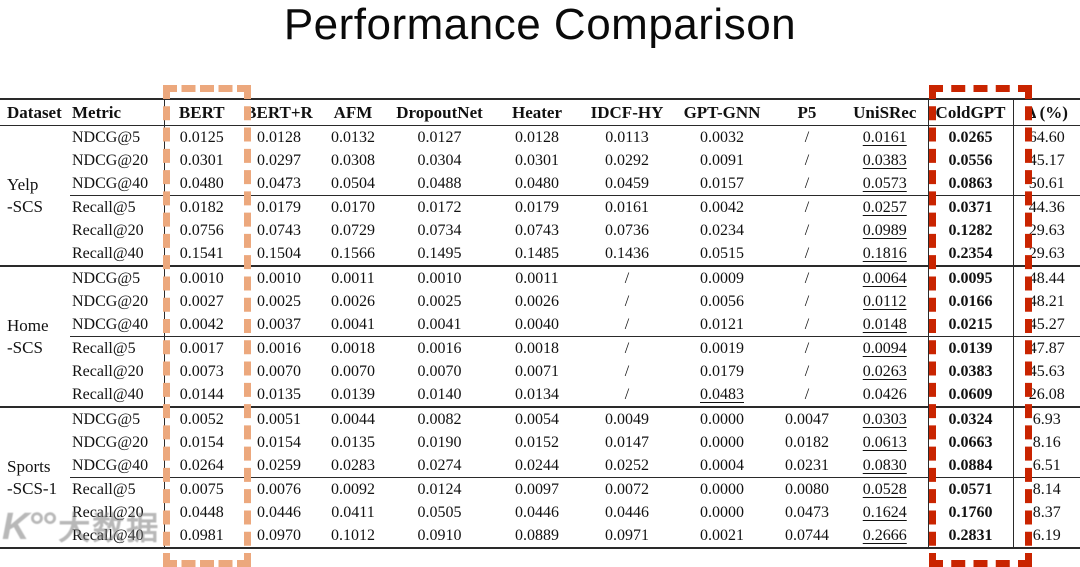 The width and height of the screenshot is (1080, 567). Describe the element at coordinates (35, 336) in the screenshot. I see `dataset-label: Home -SCS` at that location.